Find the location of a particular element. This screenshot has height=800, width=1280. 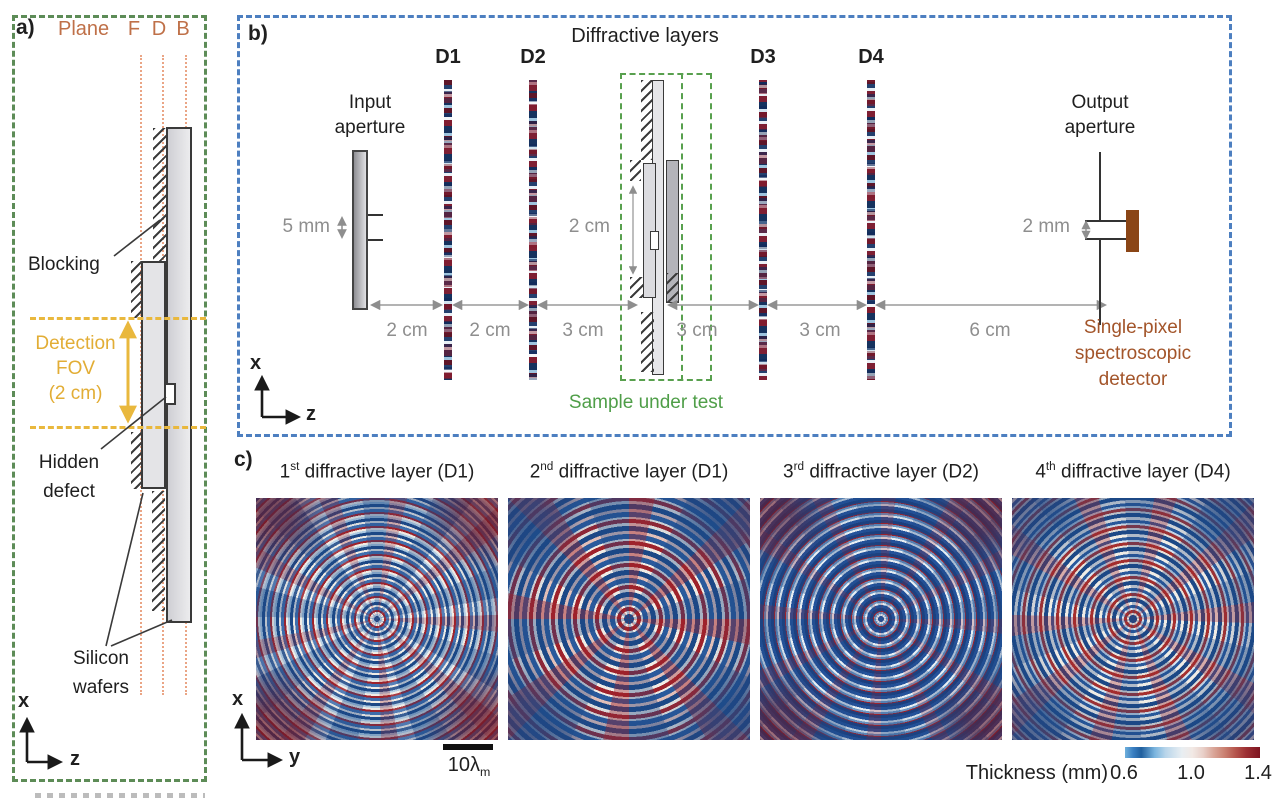

cropped-caption-fragment is located at coordinates (120, 795).